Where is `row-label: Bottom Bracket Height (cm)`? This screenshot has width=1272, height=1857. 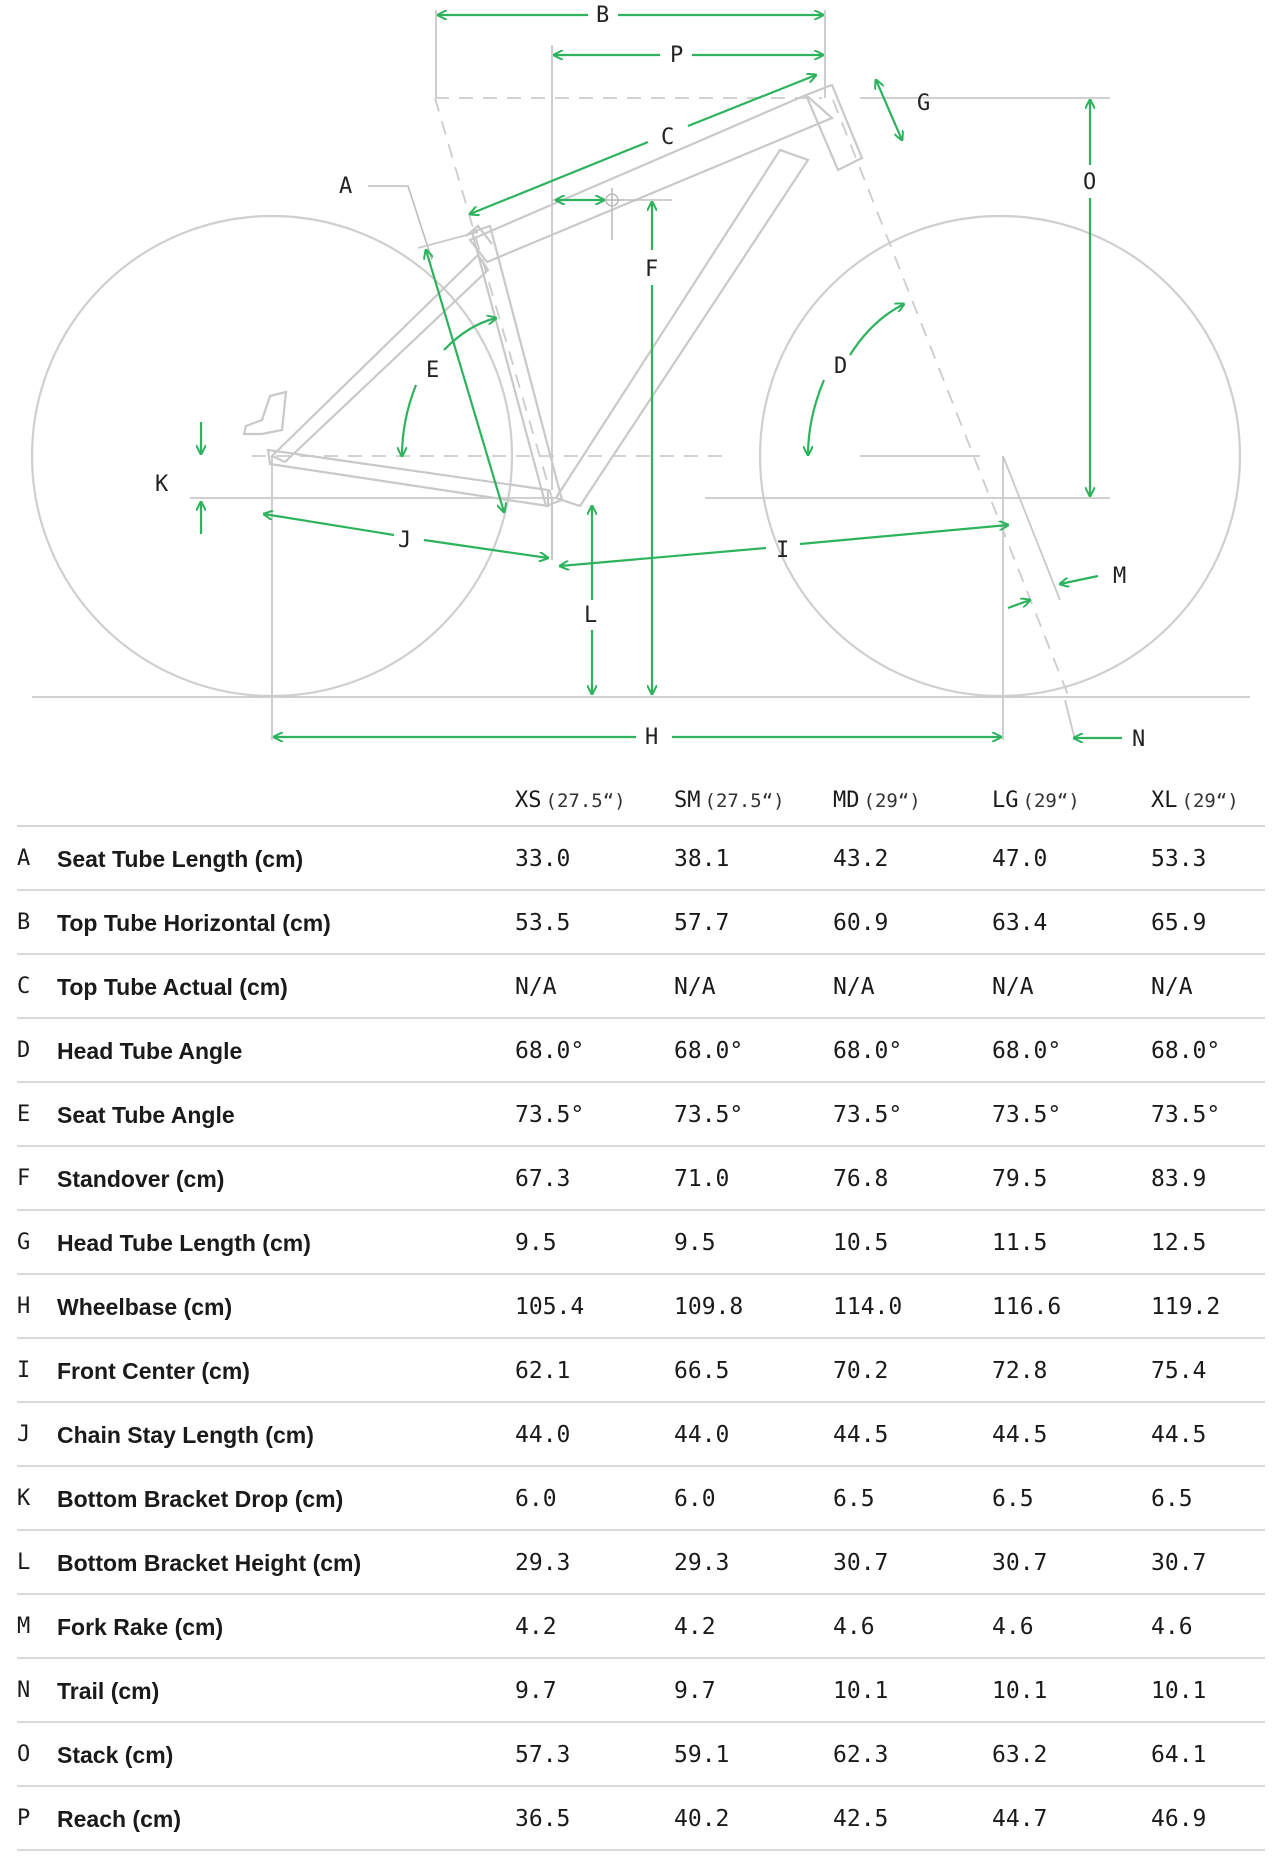
row-label: Bottom Bracket Height (cm) is located at coordinates (209, 1563).